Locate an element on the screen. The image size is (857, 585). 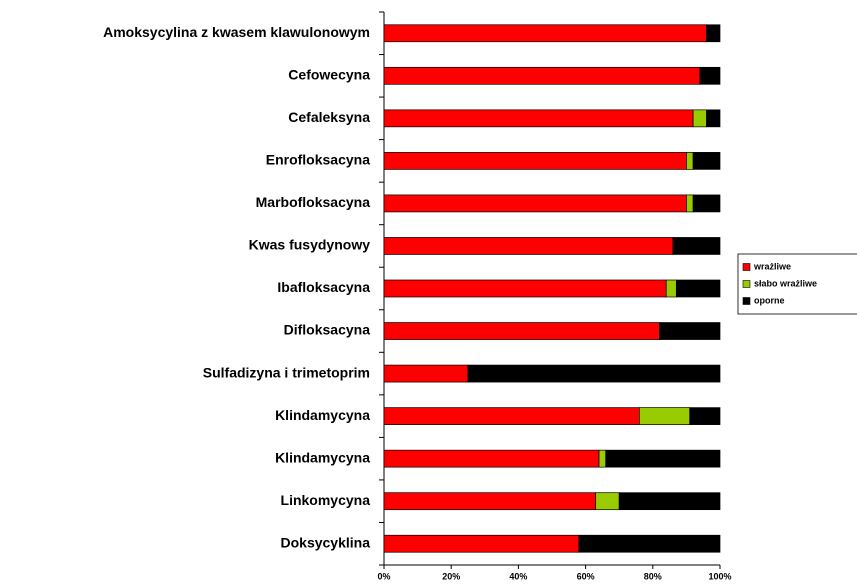
x-tick-label: 40% is located at coordinates (518, 576).